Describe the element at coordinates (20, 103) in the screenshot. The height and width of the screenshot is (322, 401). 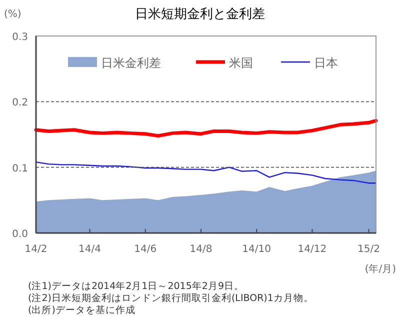
I see `y-tick-label: 0.2` at that location.